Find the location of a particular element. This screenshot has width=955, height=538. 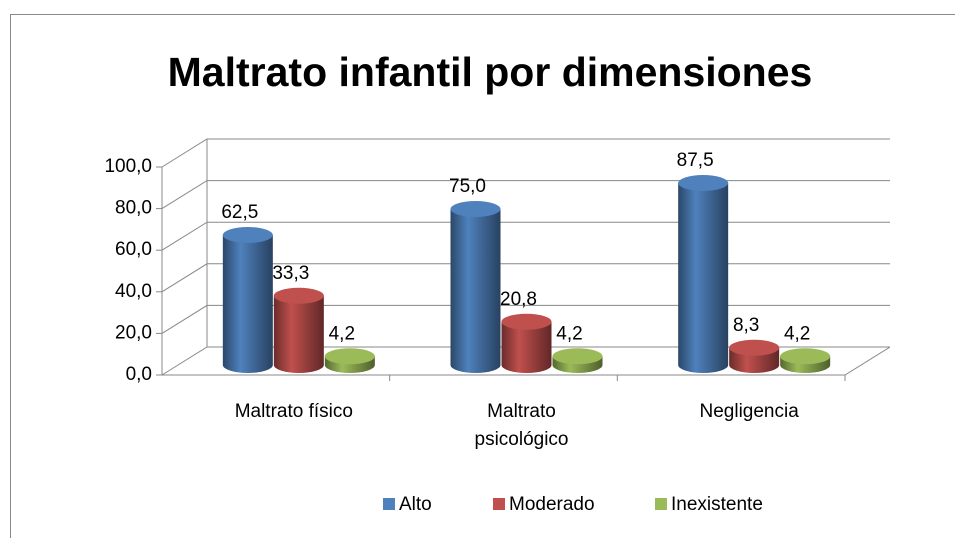

data-label: 20,8 is located at coordinates (518, 299).